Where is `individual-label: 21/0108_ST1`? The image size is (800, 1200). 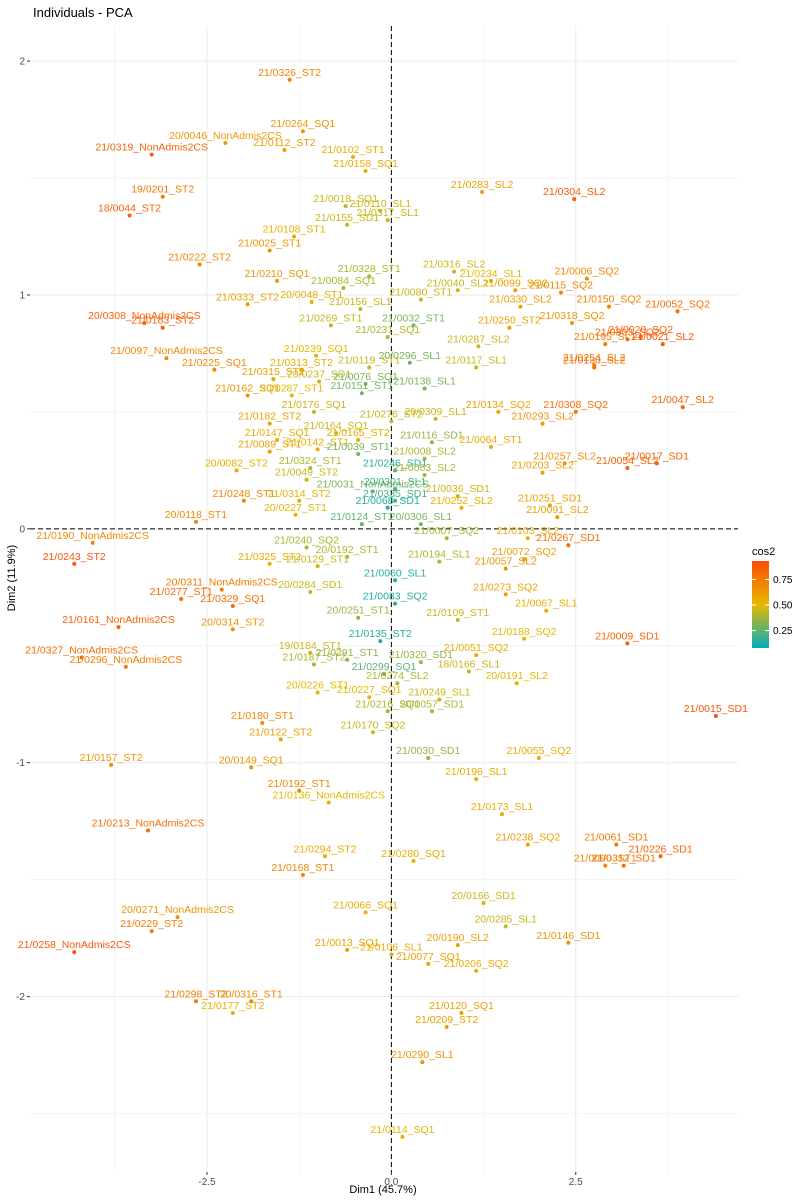
individual-label: 21/0108_ST1 is located at coordinates (293, 229).